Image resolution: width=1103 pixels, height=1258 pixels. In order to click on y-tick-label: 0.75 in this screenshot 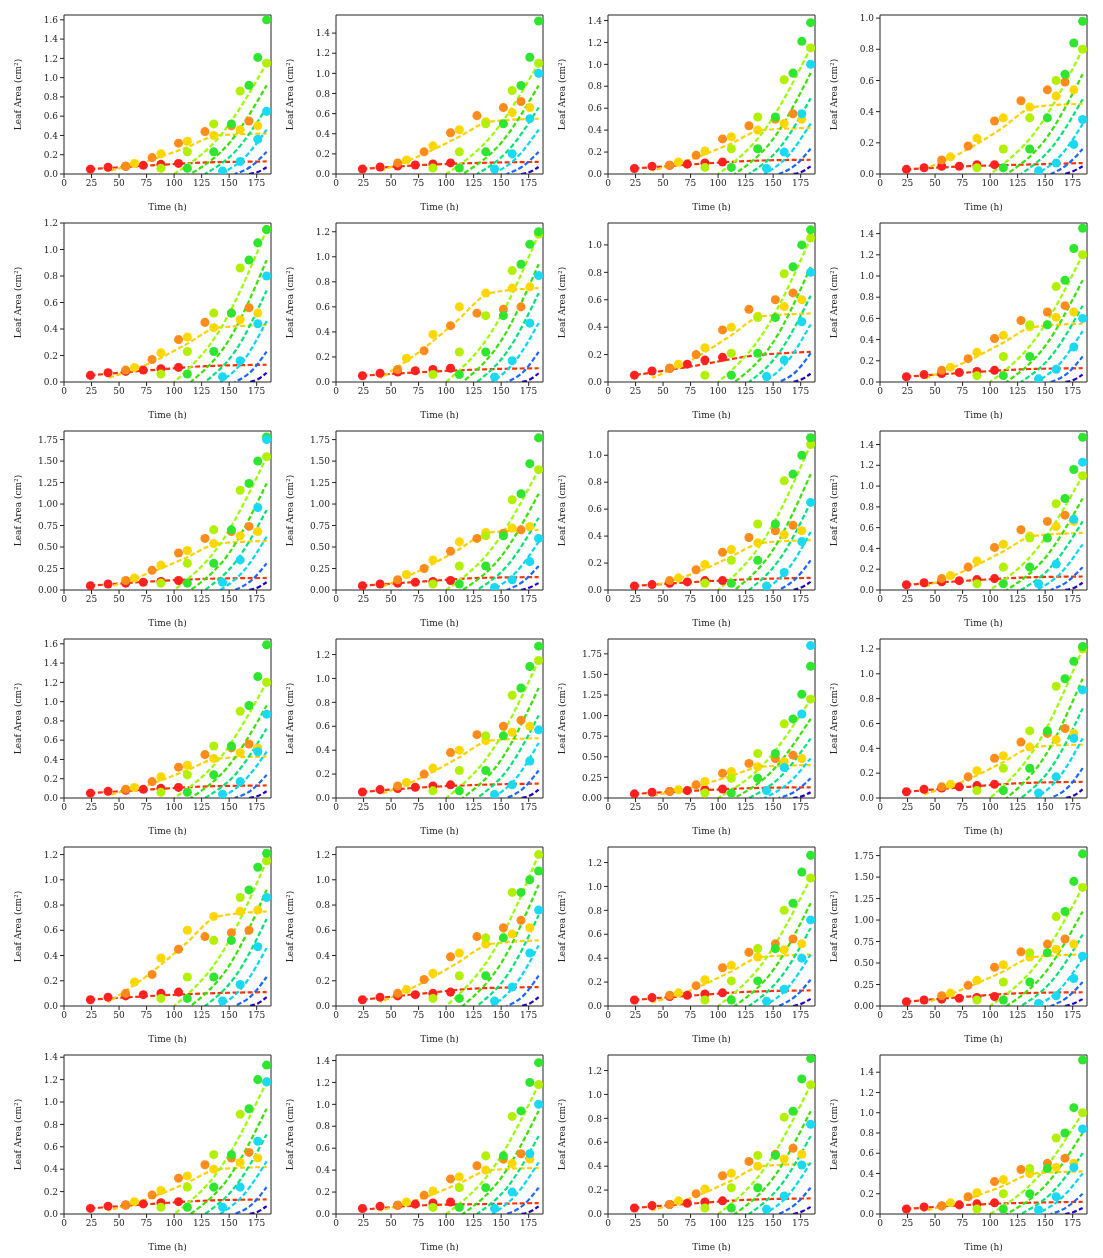, I will do `click(864, 941)`.